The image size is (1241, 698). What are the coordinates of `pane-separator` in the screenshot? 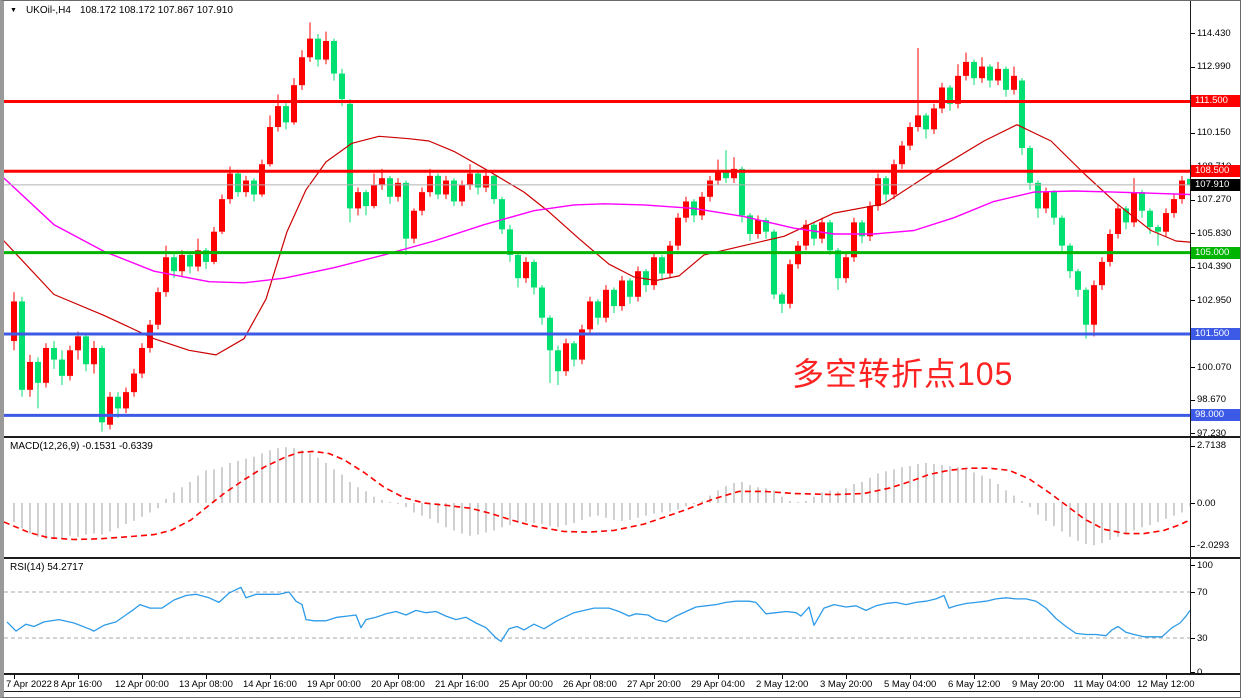 It's located at (622, 437).